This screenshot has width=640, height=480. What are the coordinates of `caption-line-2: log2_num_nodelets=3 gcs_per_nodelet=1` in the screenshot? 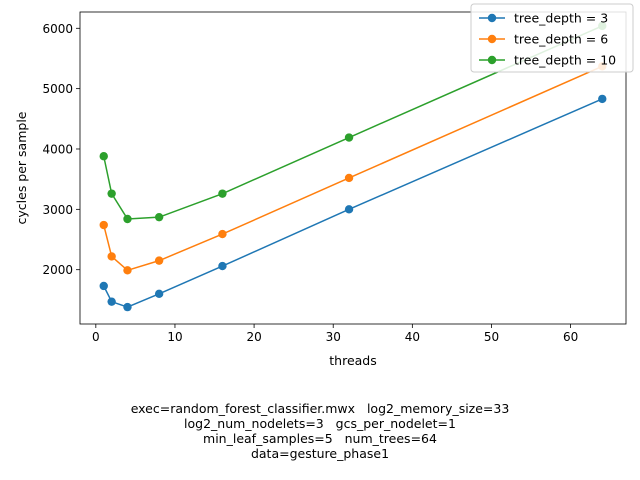 It's located at (320, 423).